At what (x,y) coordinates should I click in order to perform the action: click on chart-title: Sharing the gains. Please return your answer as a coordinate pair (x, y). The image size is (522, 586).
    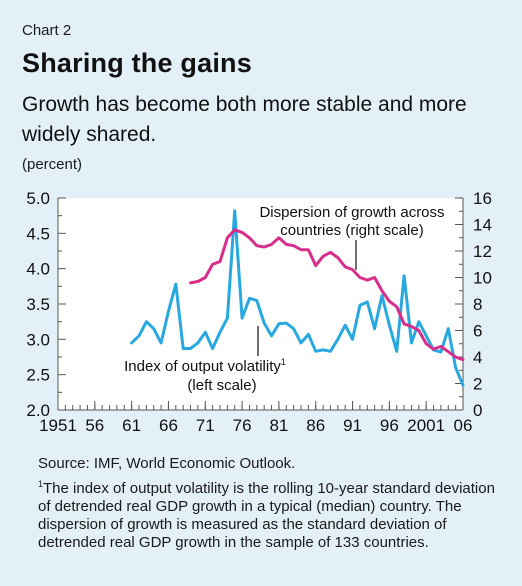
    Looking at the image, I should click on (137, 63).